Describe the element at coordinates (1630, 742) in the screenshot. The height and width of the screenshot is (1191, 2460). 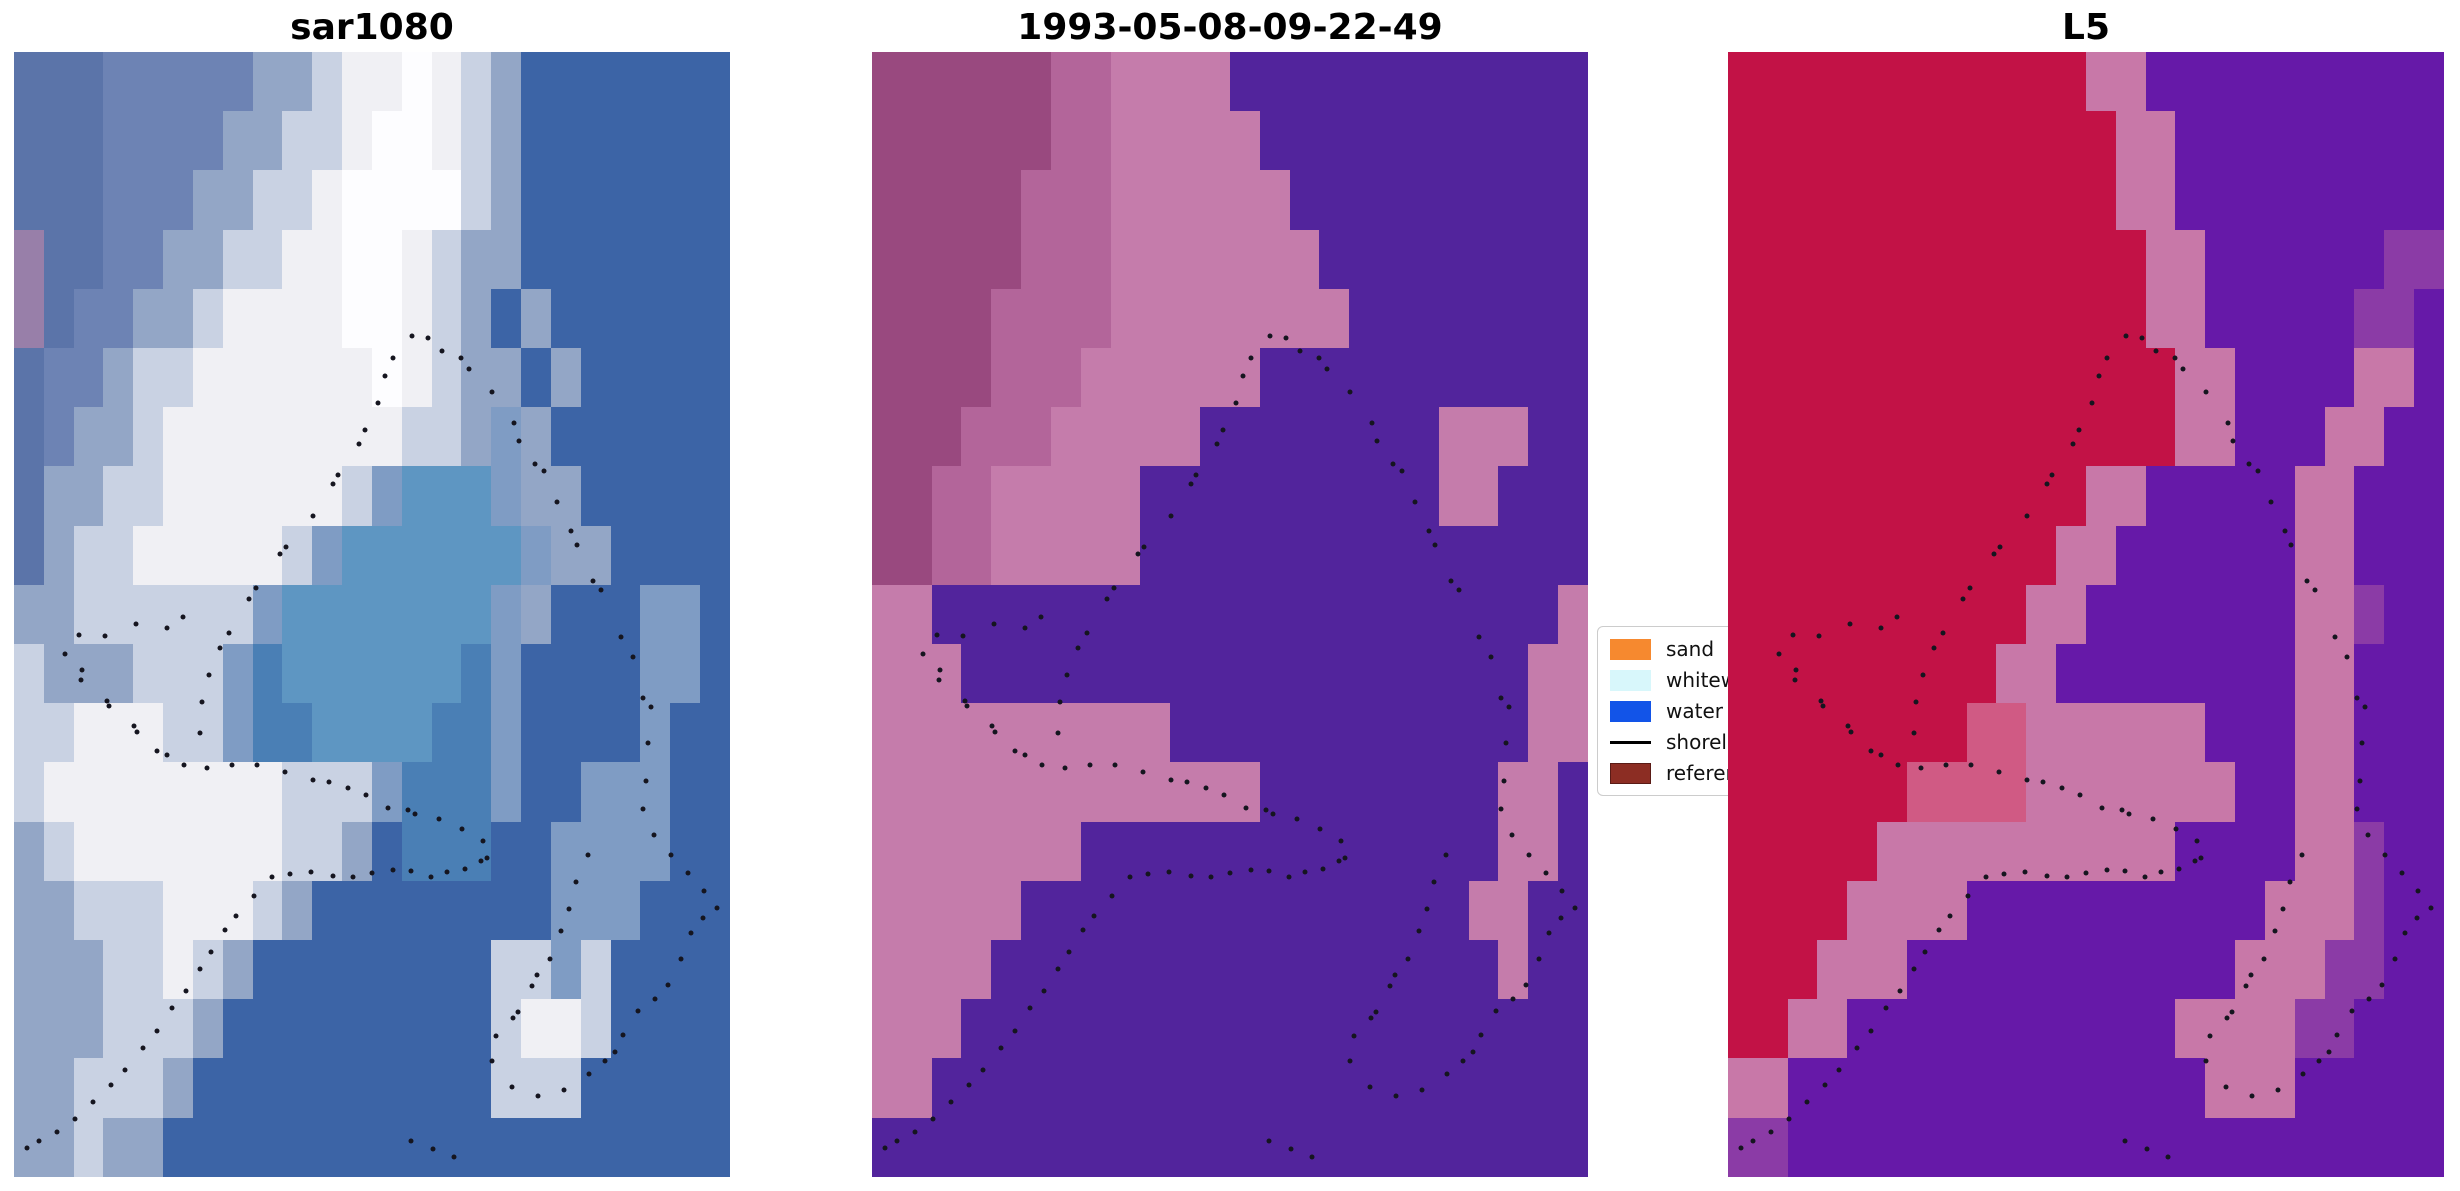
I see `legend-swatch-shoreline` at that location.